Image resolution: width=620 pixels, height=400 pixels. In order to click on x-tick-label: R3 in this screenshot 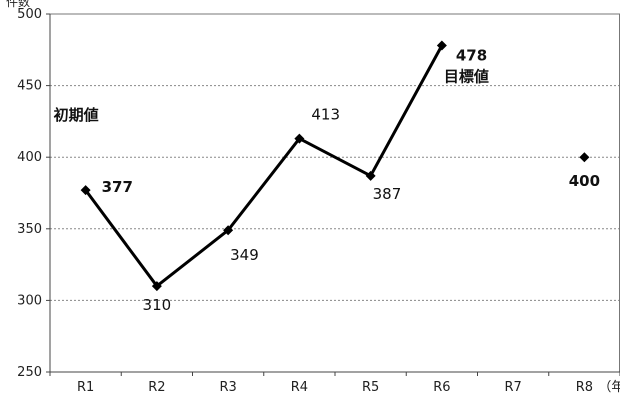, I will do `click(227, 387)`.